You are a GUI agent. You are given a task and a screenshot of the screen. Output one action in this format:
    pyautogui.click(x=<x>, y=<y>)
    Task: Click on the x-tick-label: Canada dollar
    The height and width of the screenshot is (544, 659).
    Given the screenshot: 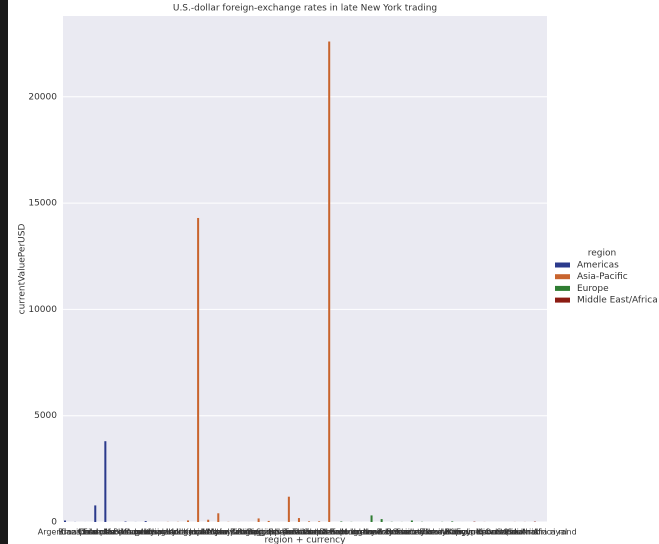 What is the action you would take?
    pyautogui.click(x=88, y=532)
    